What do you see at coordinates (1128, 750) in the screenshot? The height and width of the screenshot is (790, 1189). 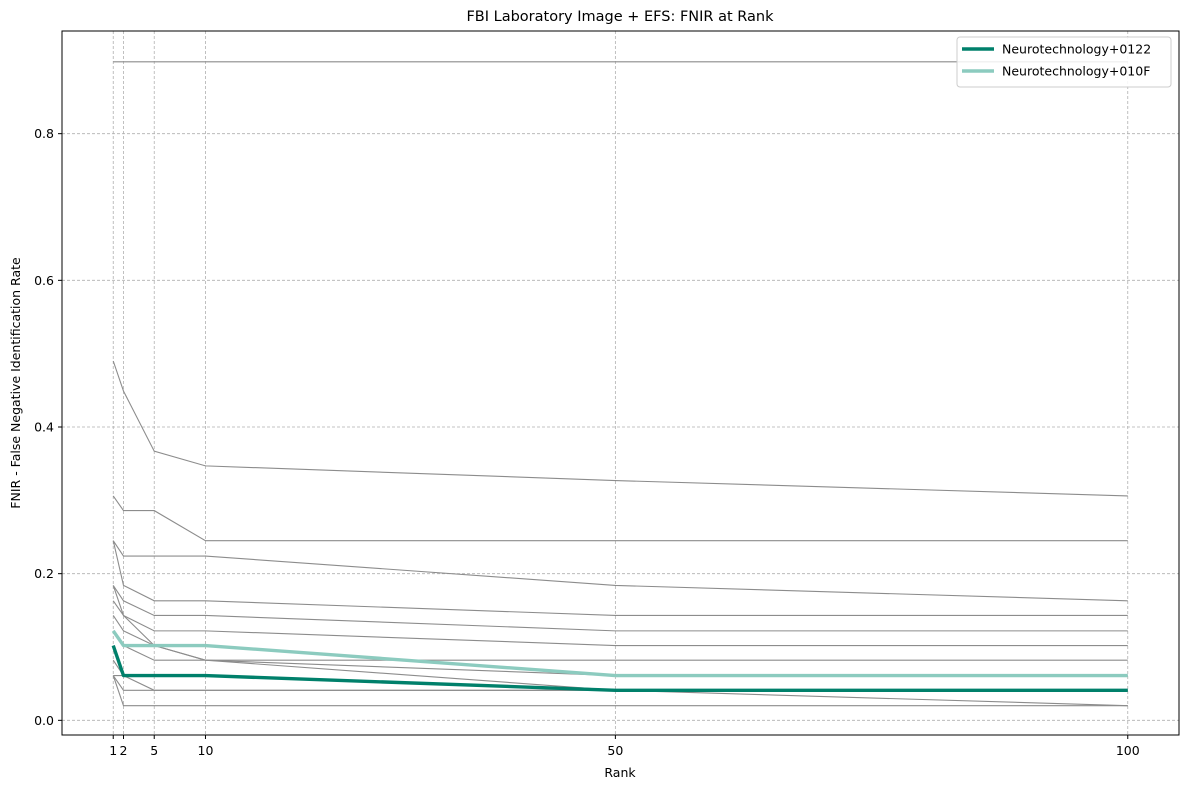 I see `x-tick-label: 100` at bounding box center [1128, 750].